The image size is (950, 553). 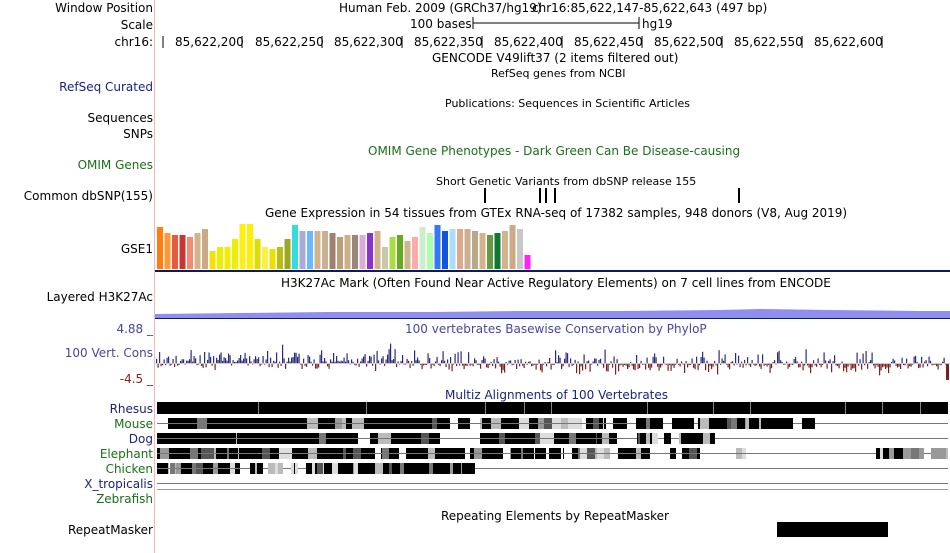 I want to click on ruler-tick-label: 85,622,250, so click(x=289, y=42).